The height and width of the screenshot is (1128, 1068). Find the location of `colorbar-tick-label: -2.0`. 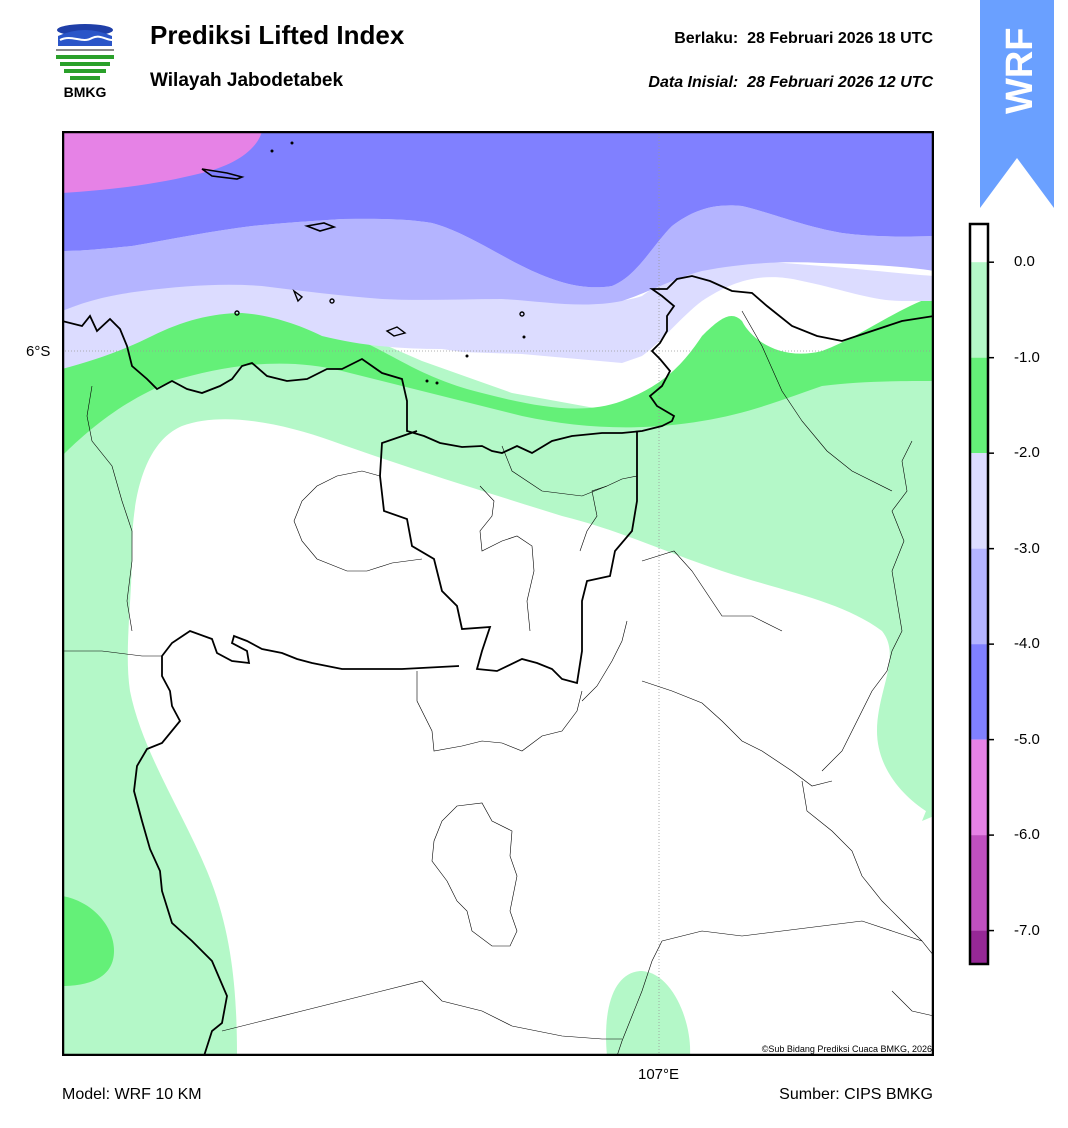

colorbar-tick-label: -2.0 is located at coordinates (1027, 453).